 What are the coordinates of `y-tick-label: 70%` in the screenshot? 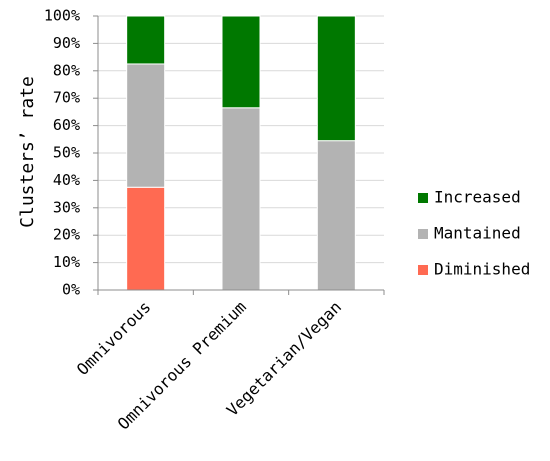 It's located at (66, 98).